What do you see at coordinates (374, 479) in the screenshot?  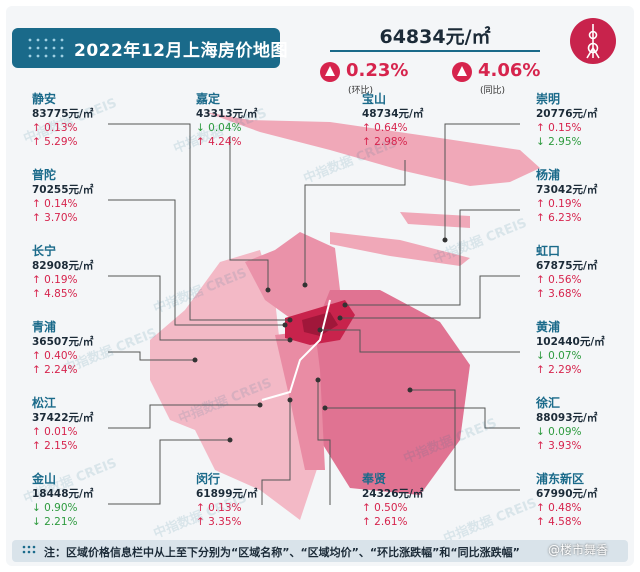 I see `district-name: 奉贤` at bounding box center [374, 479].